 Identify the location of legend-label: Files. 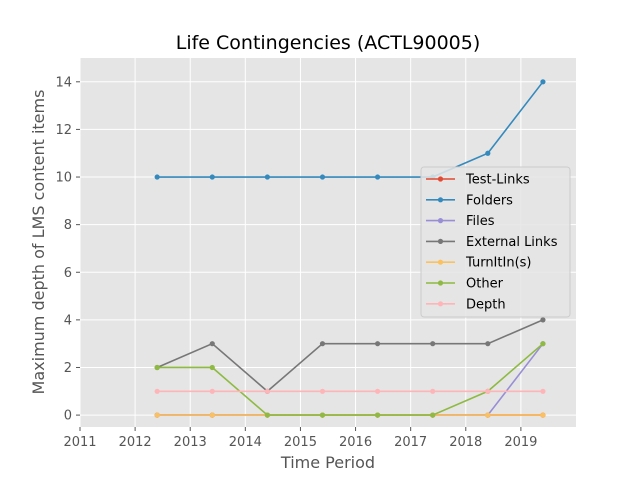
(480, 221).